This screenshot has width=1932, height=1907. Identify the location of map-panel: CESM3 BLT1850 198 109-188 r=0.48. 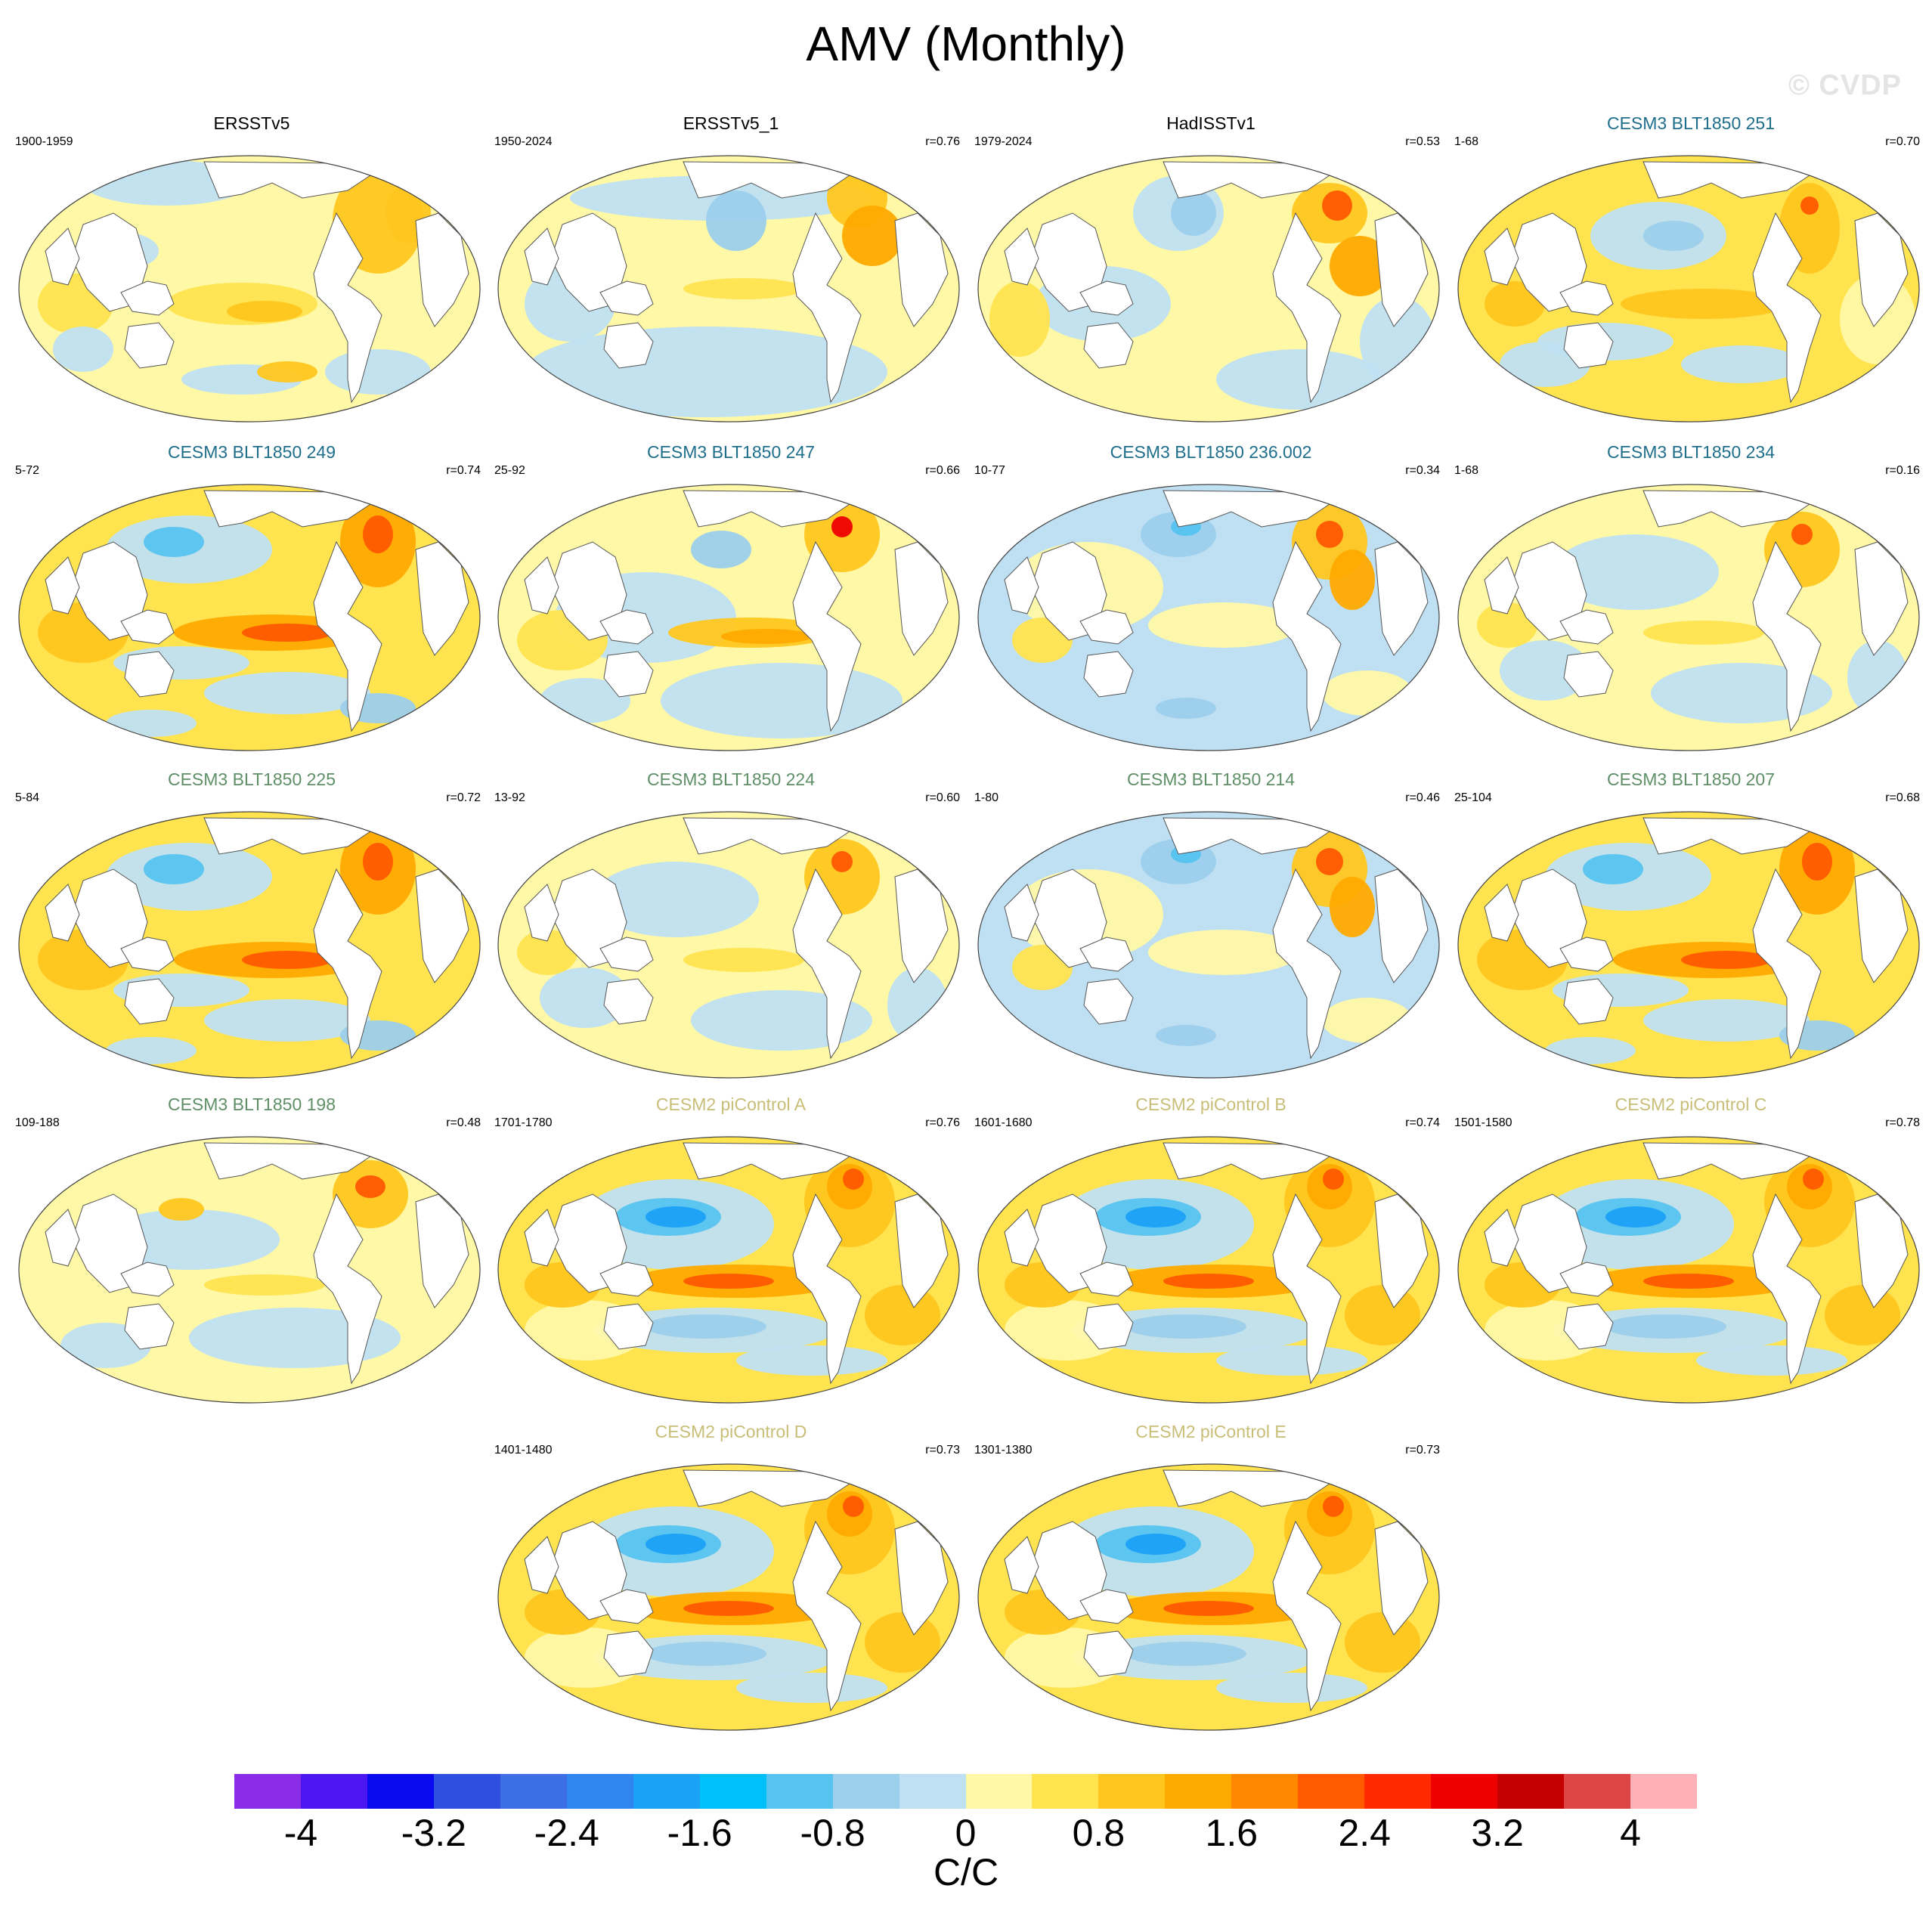
(251, 1252).